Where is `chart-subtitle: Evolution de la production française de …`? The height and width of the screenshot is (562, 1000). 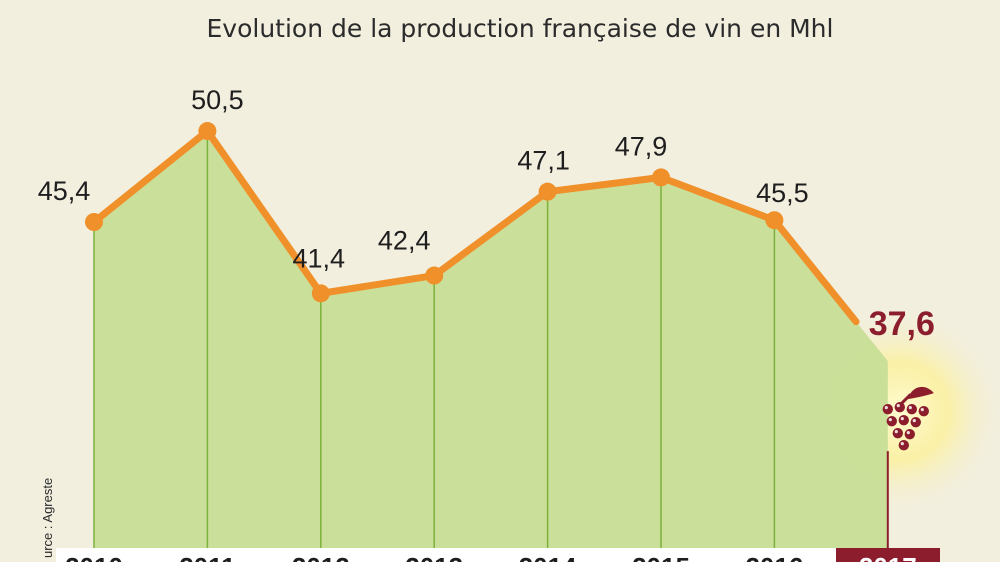
chart-subtitle: Evolution de la production française de … is located at coordinates (520, 28).